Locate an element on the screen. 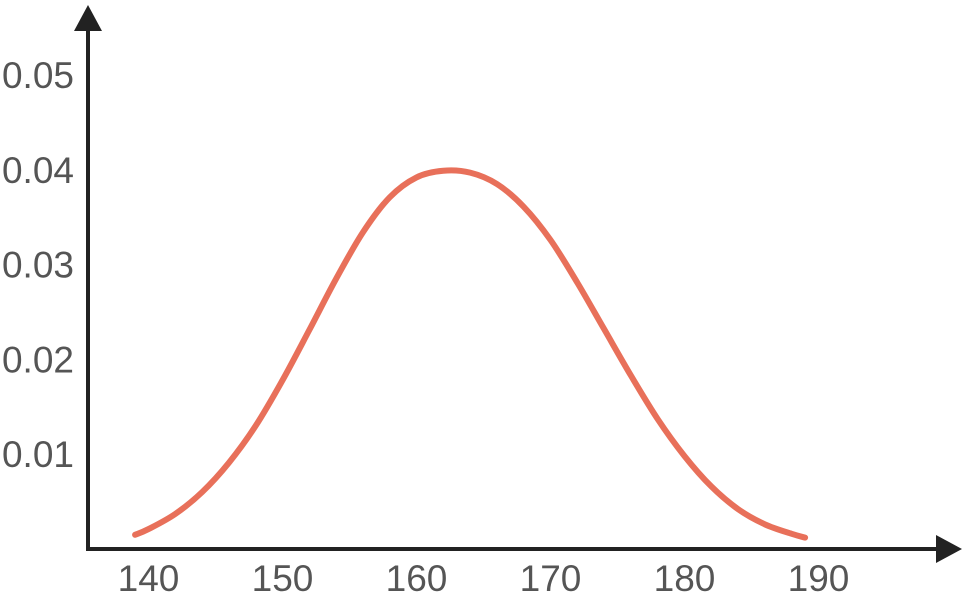 The height and width of the screenshot is (595, 963). x-tick-label-180: 180 is located at coordinates (685, 576).